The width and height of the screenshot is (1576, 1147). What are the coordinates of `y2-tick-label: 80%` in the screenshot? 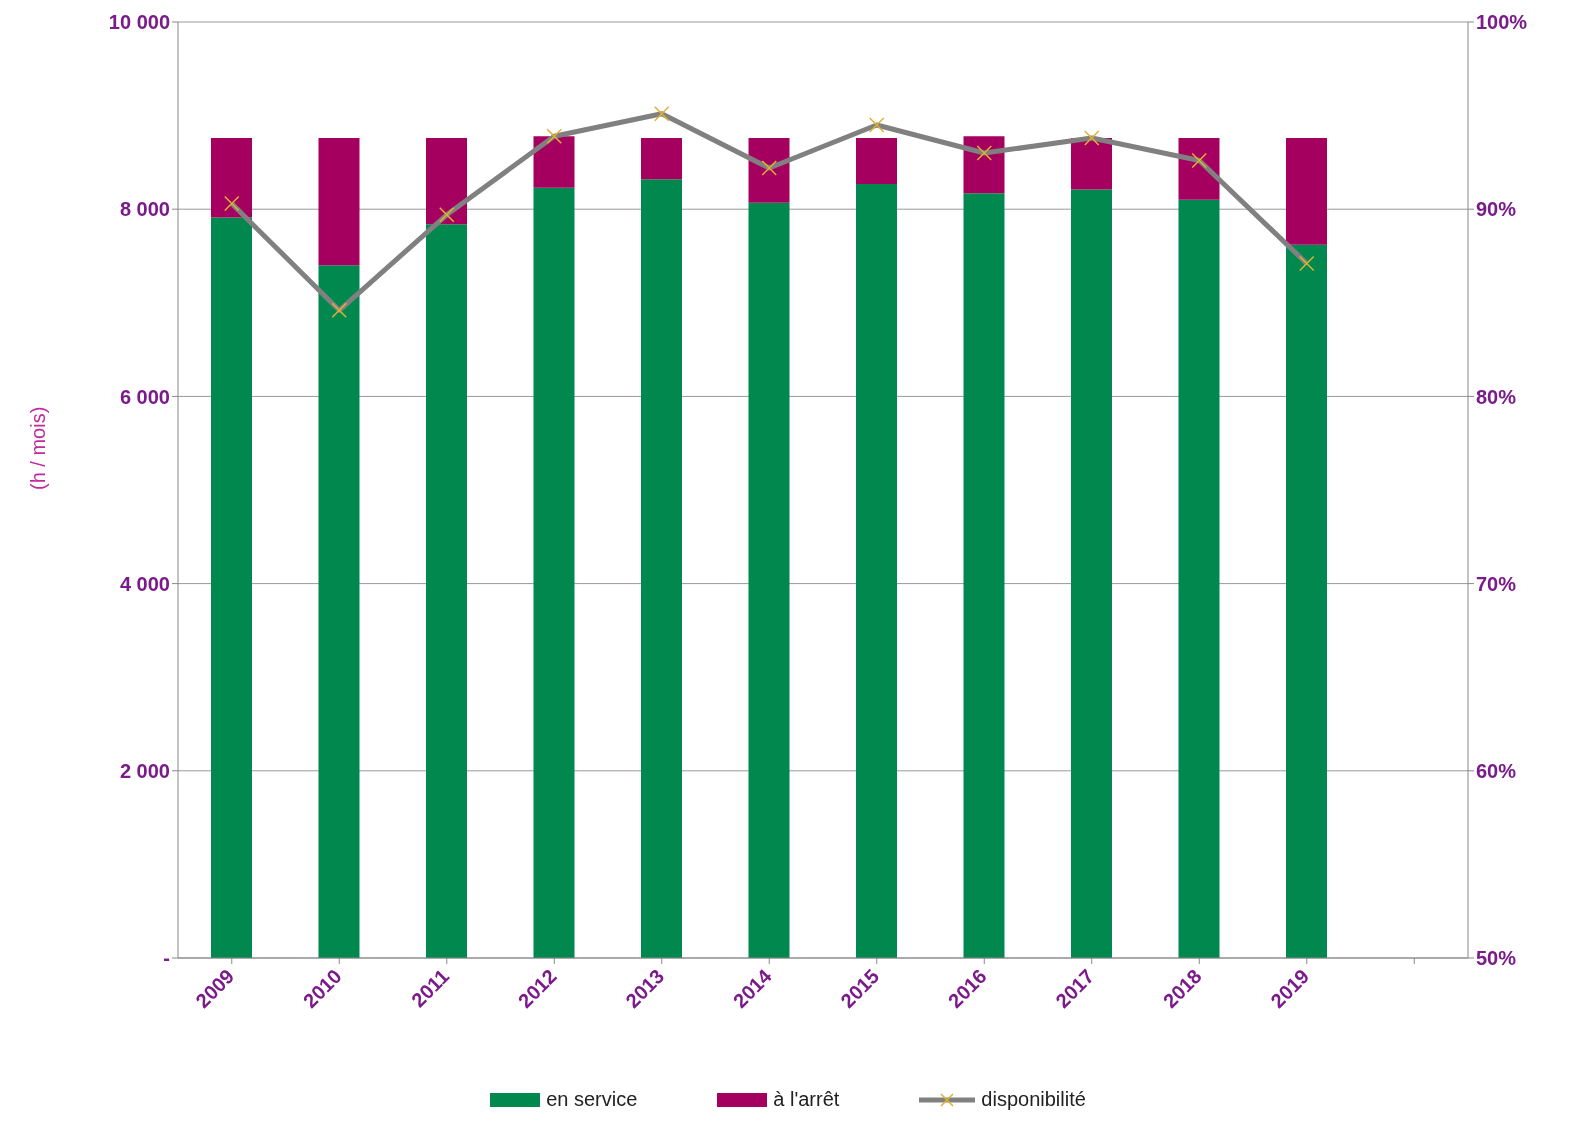 It's located at (1496, 396).